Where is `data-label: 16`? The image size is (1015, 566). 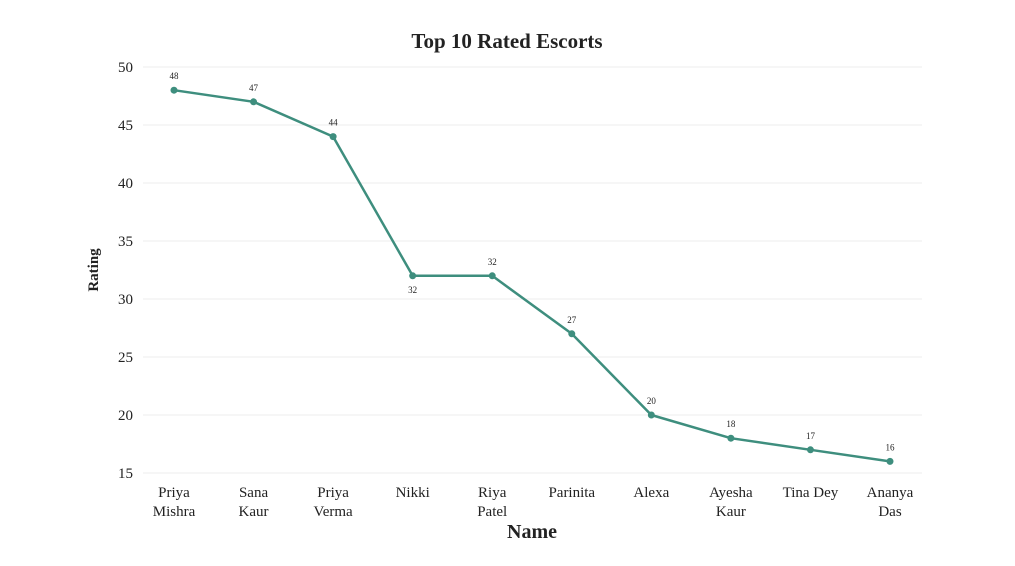 data-label: 16 is located at coordinates (891, 447).